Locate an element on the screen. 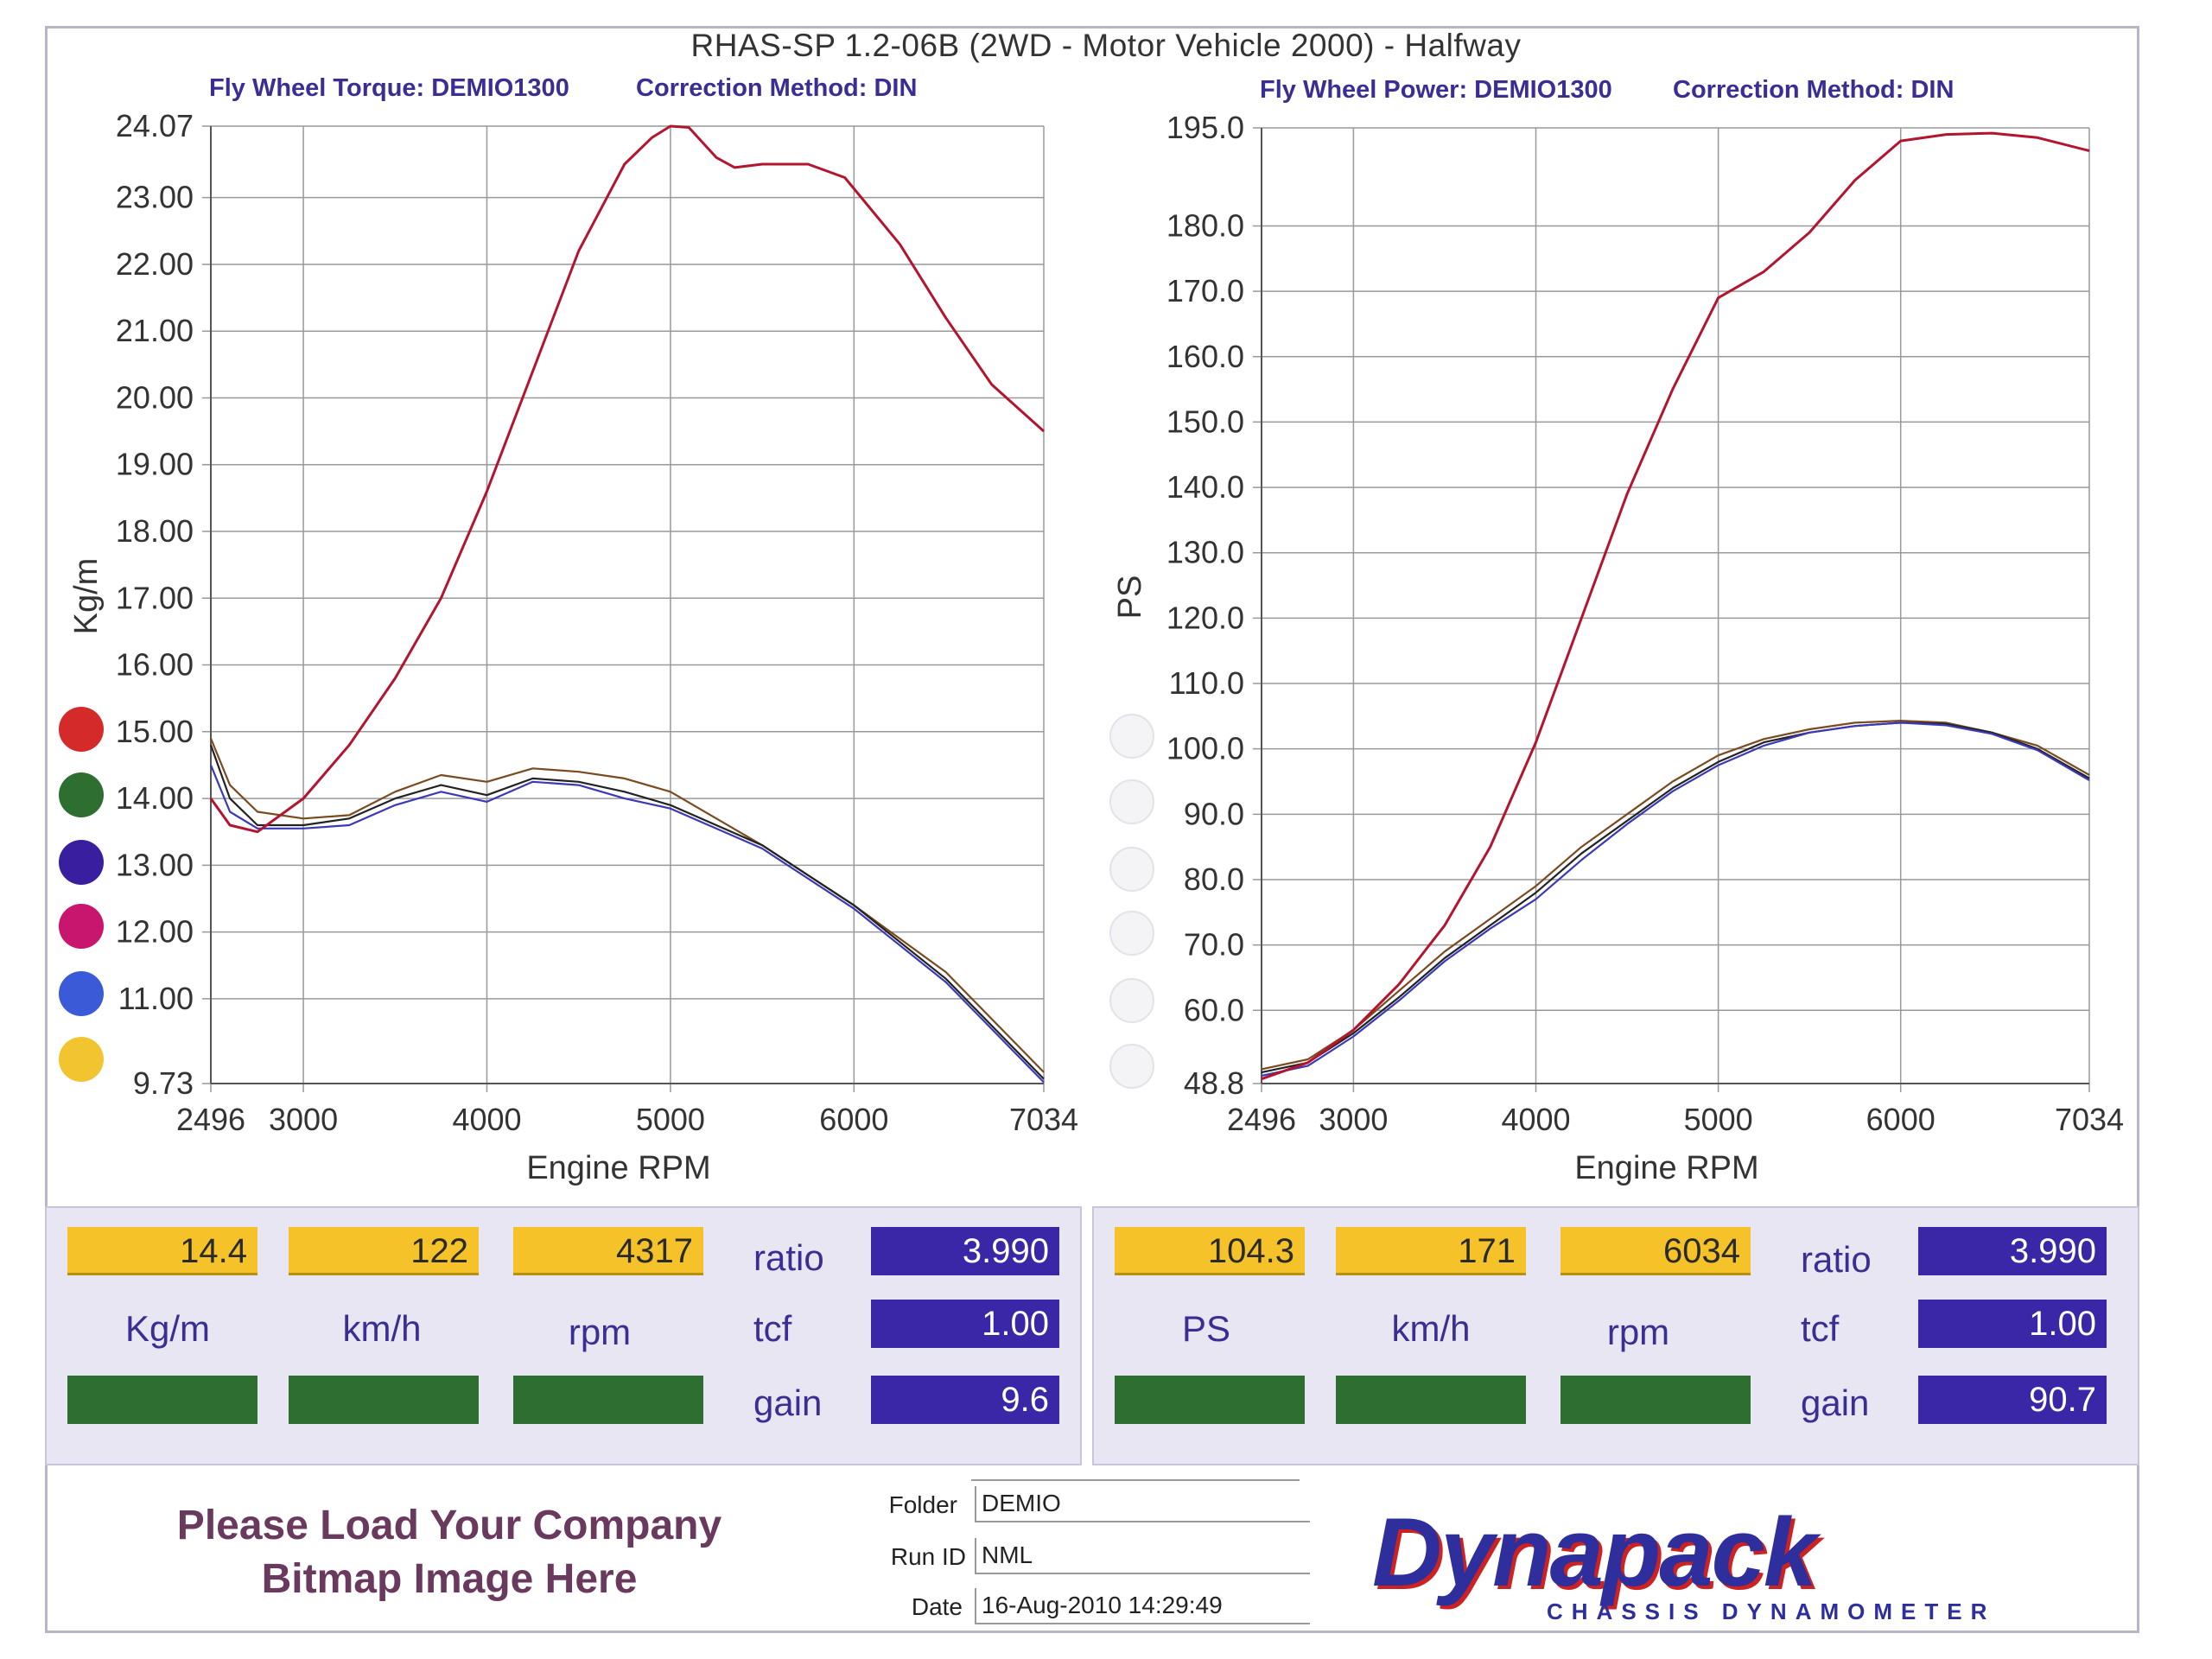 This screenshot has width=2212, height=1659. torque-y-tick-label: 24.07 is located at coordinates (155, 125).